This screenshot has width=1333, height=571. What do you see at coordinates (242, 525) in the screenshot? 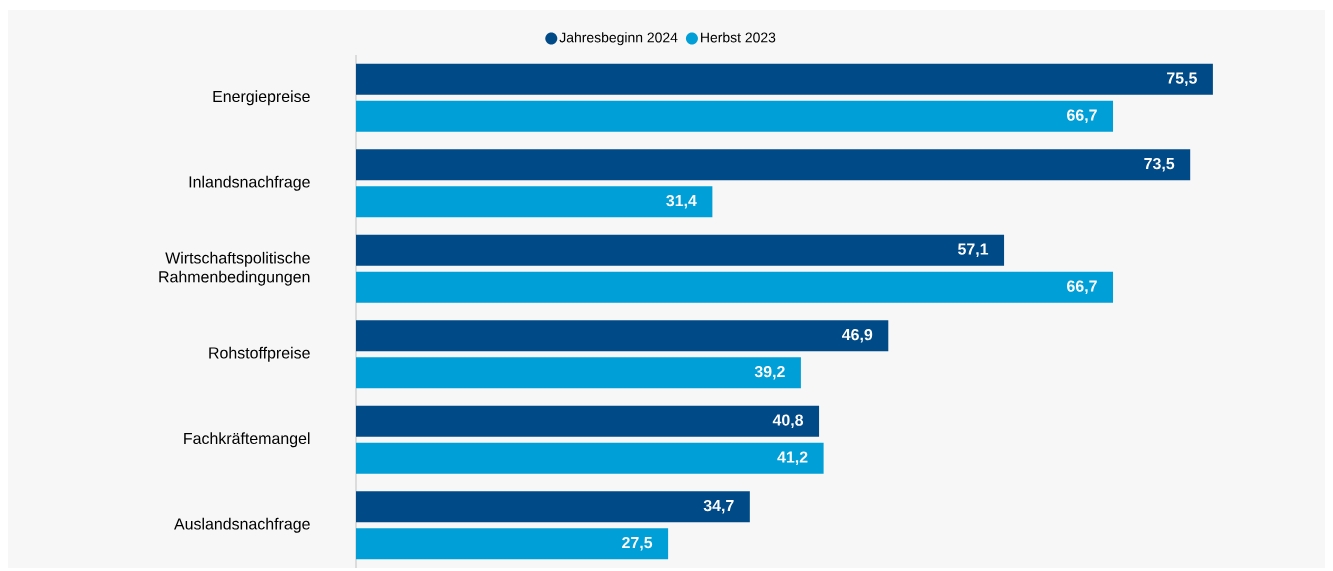
I see `y-tick-label: Auslandsnachfrage` at bounding box center [242, 525].